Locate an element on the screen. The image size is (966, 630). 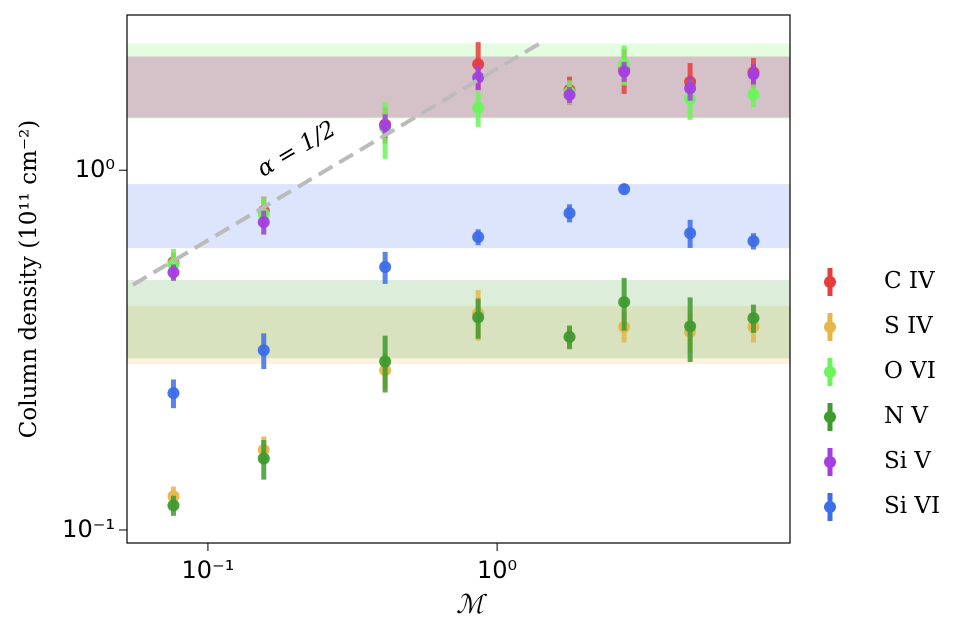
legend-label: Si VI is located at coordinates (912, 506).